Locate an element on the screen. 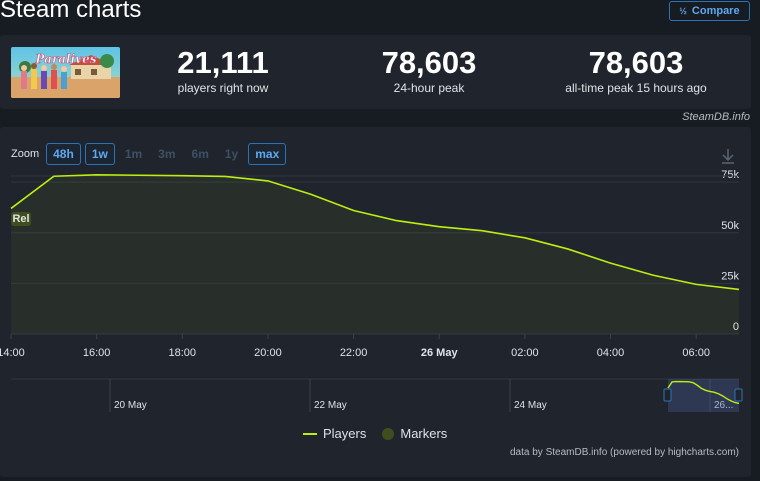 The width and height of the screenshot is (760, 481). zoom-1y-button: 1y is located at coordinates (231, 154).